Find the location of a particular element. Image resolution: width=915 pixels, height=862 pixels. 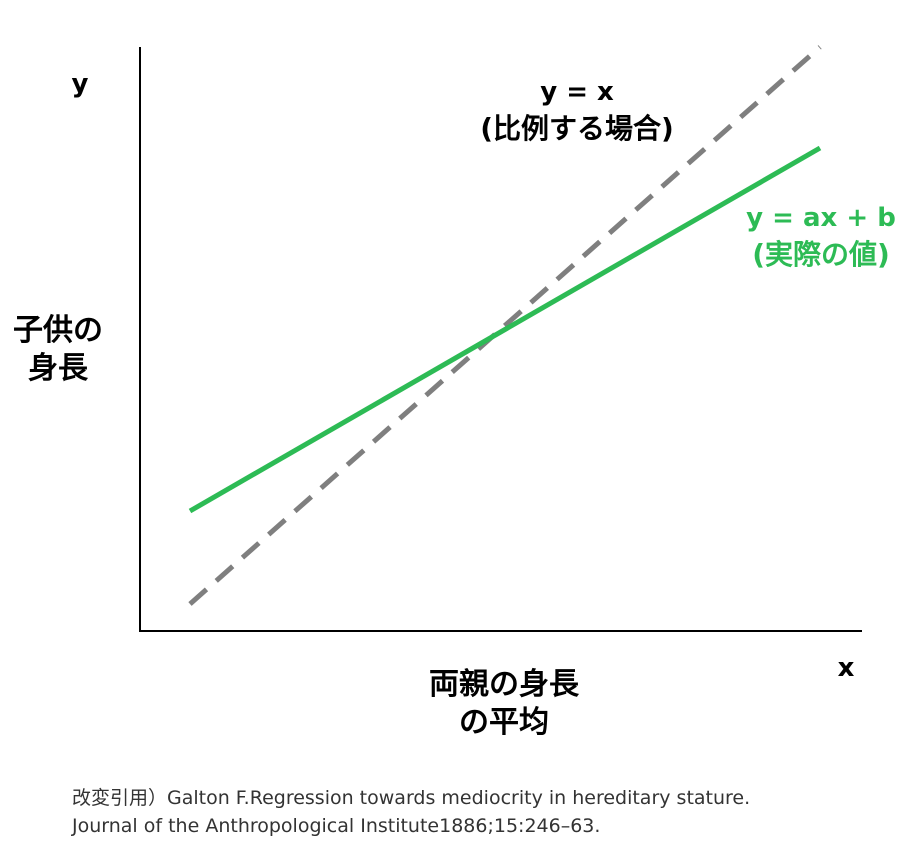

y-axis-label-line1: 子供の is located at coordinates (58, 330).